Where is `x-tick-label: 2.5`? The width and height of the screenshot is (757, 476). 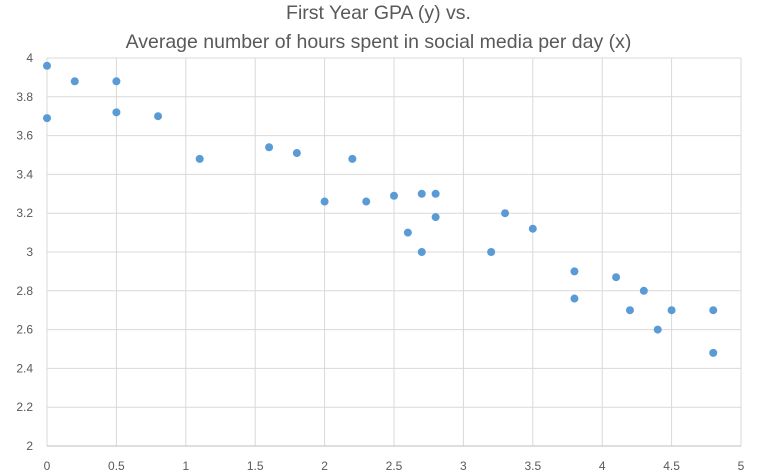
x-tick-label: 2.5 is located at coordinates (394, 466).